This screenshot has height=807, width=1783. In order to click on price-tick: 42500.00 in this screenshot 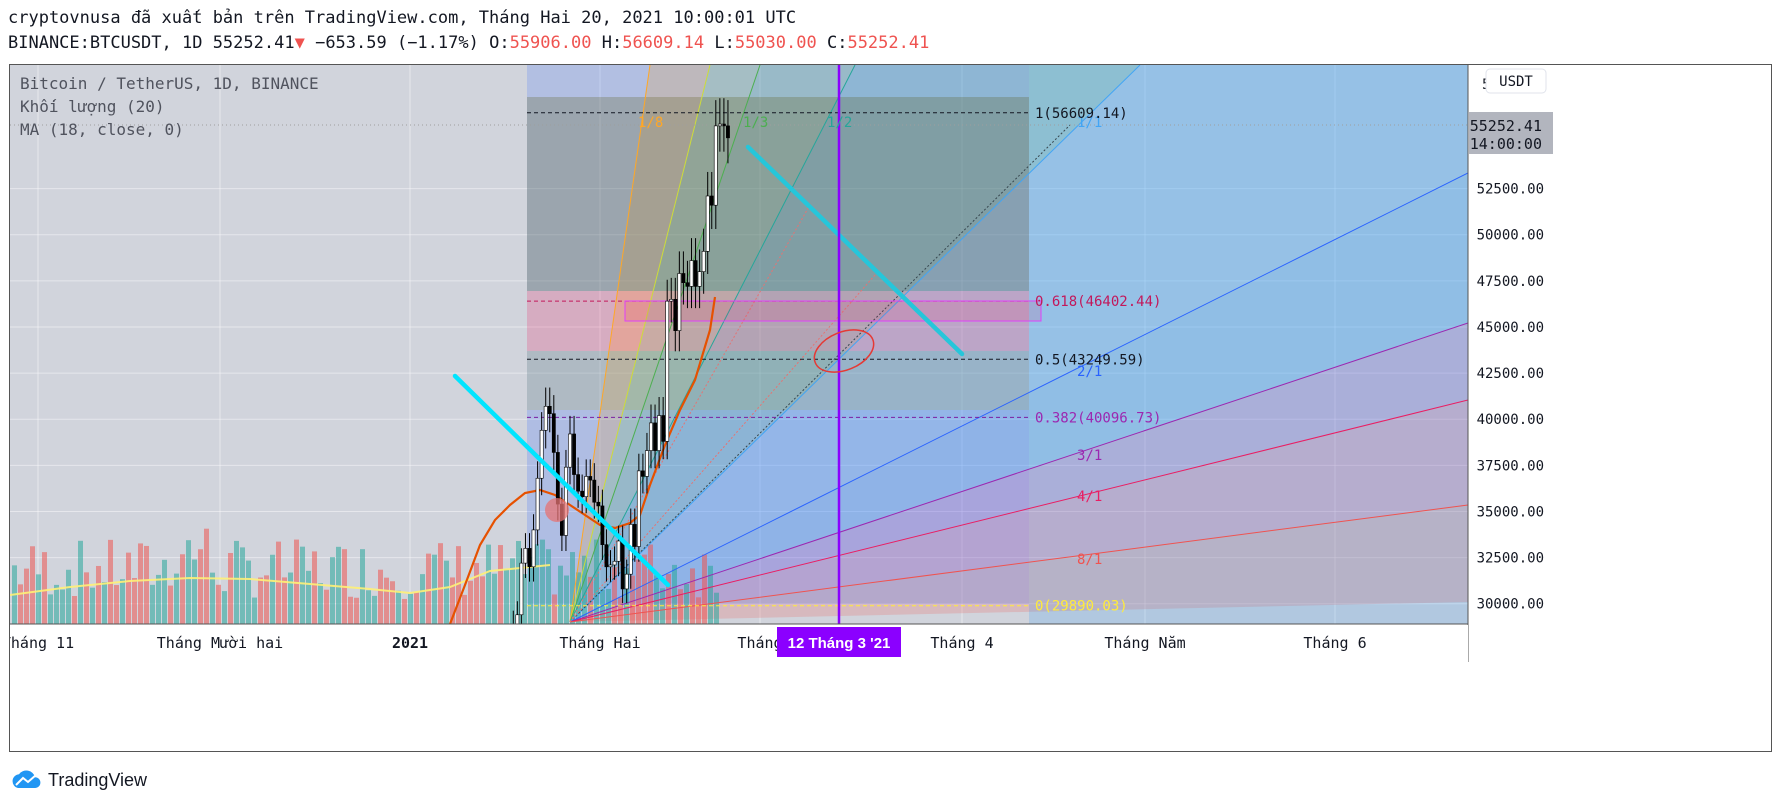, I will do `click(1510, 374)`.